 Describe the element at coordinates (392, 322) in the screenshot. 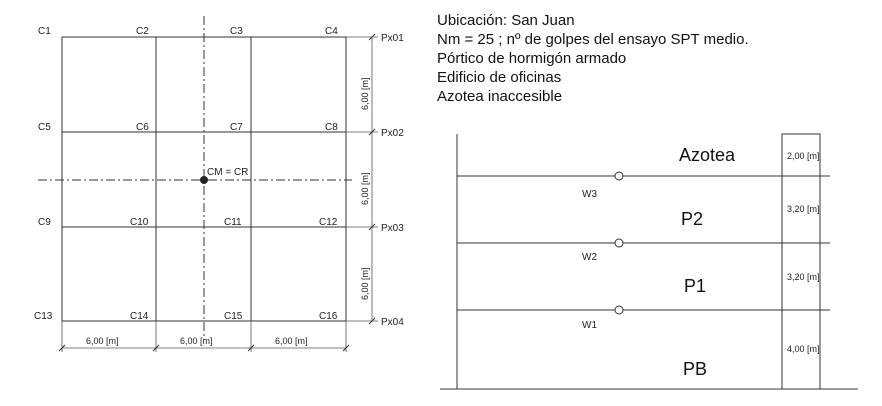

I see `portico-label: Px04` at that location.